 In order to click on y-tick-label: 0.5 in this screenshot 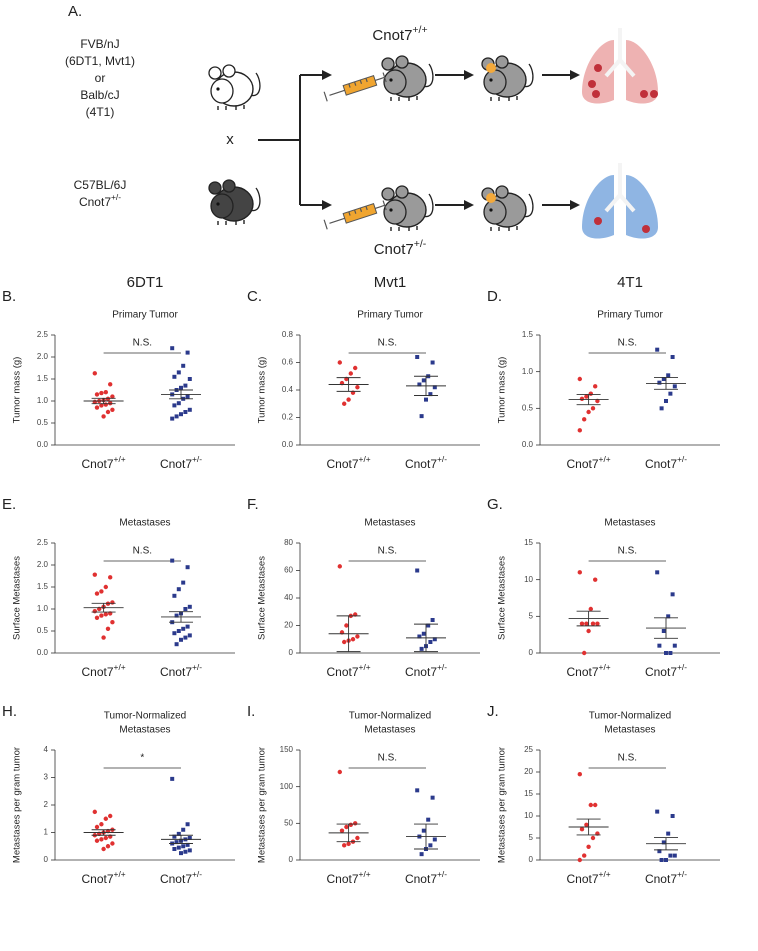, I will do `click(43, 422)`.